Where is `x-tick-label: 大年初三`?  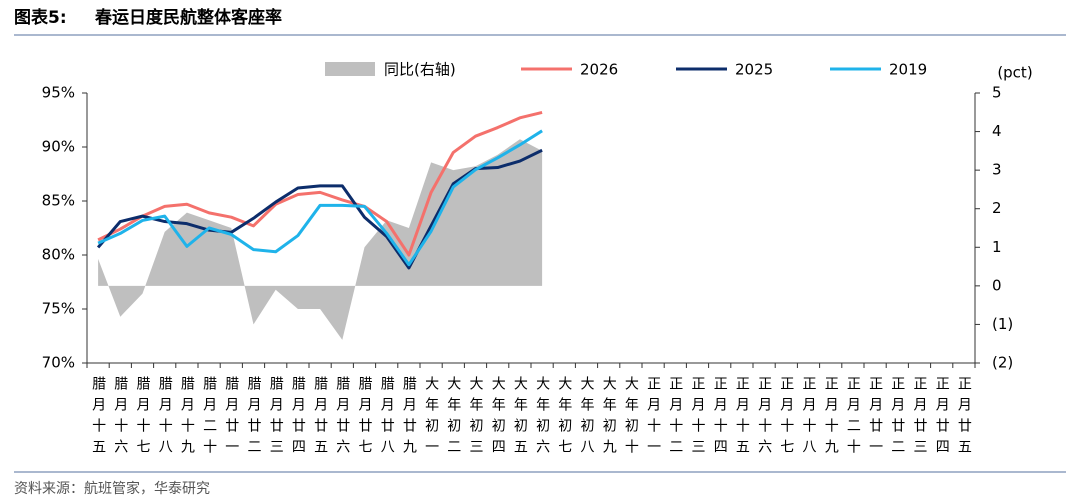
x-tick-label: 大年初三 is located at coordinates (475, 418).